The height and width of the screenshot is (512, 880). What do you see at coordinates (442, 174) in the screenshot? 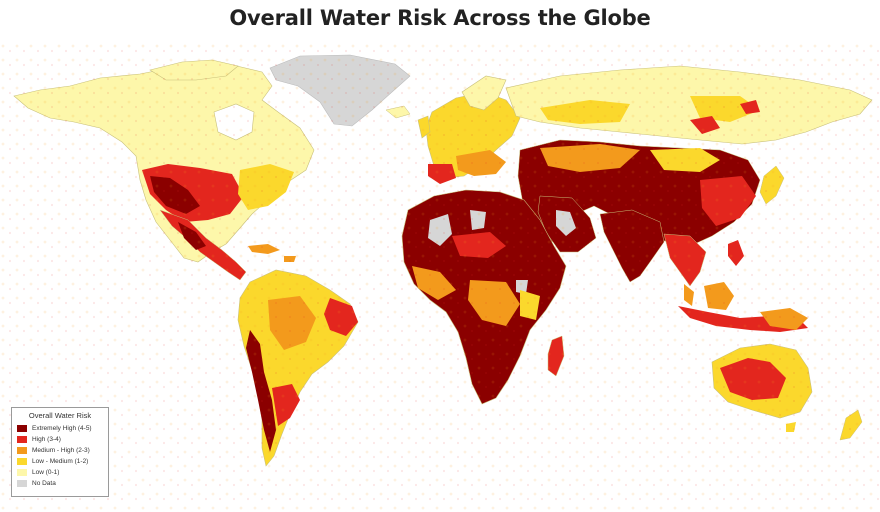
I see `iberia-risk-region` at bounding box center [442, 174].